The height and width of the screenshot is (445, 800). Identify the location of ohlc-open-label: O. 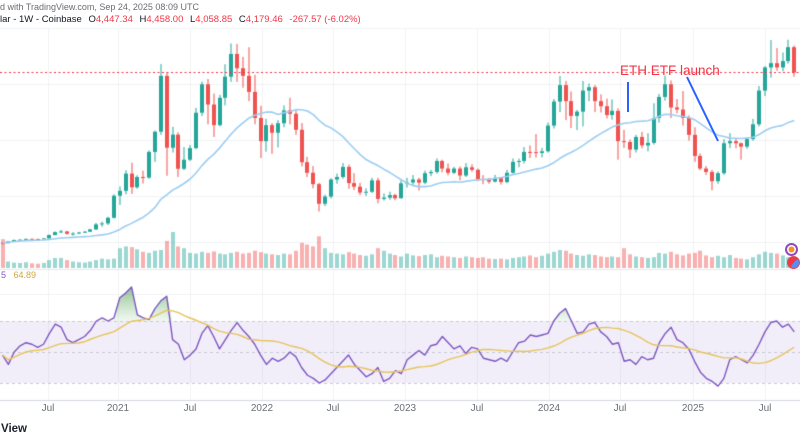
(92, 19).